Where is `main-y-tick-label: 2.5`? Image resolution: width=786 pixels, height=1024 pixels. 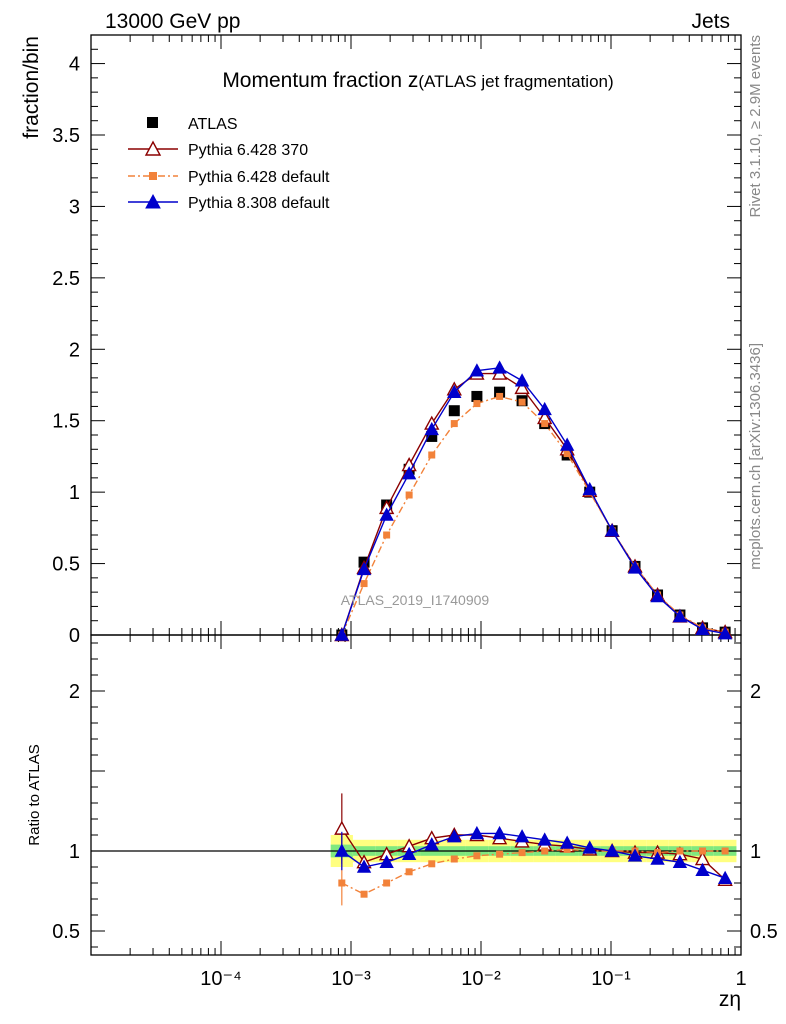
main-y-tick-label: 2.5 is located at coordinates (66, 279).